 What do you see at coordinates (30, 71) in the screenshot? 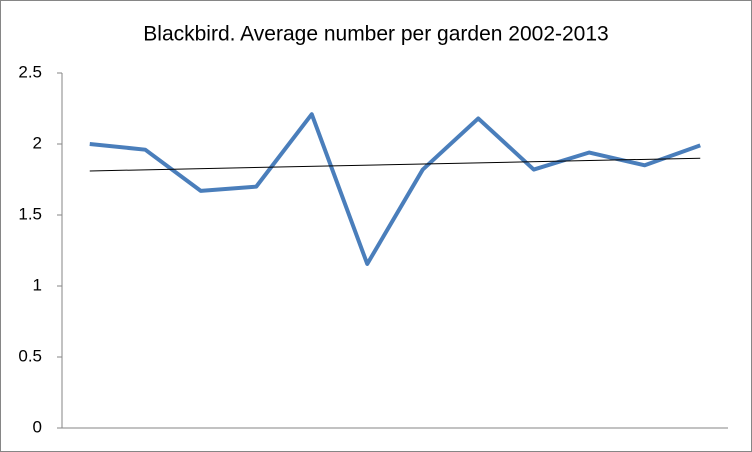
I see `y-tick-label: 2.5` at bounding box center [30, 71].